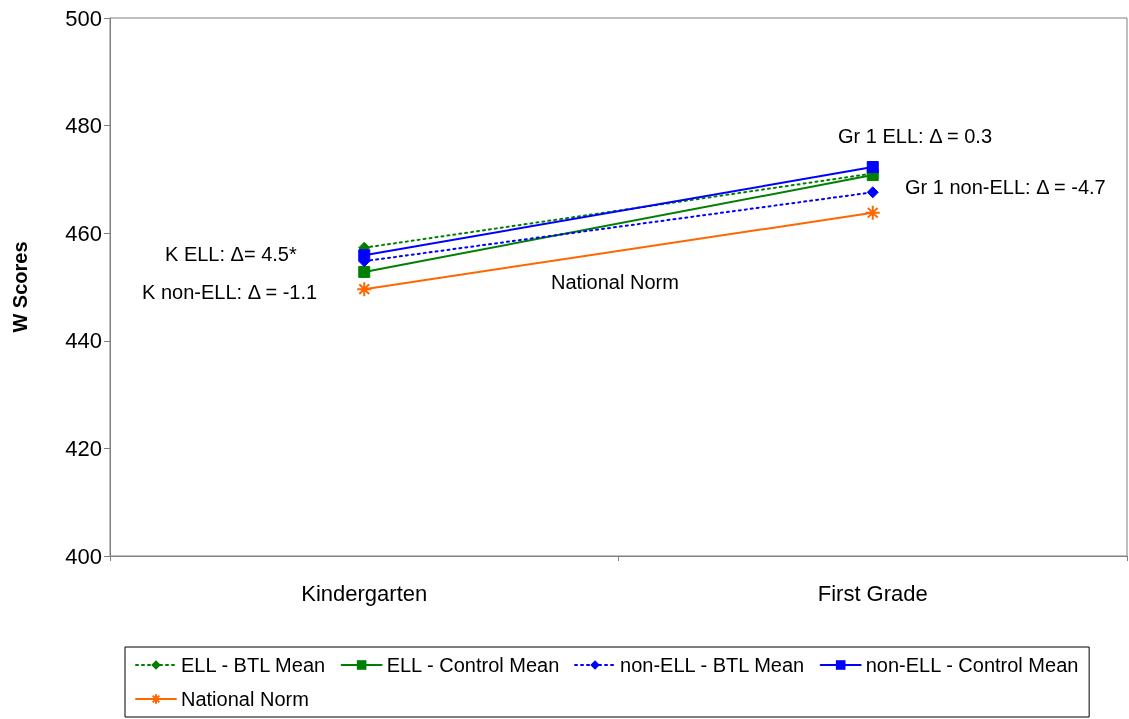  What do you see at coordinates (20, 287) in the screenshot?
I see `y-axis-title: W Scores` at bounding box center [20, 287].